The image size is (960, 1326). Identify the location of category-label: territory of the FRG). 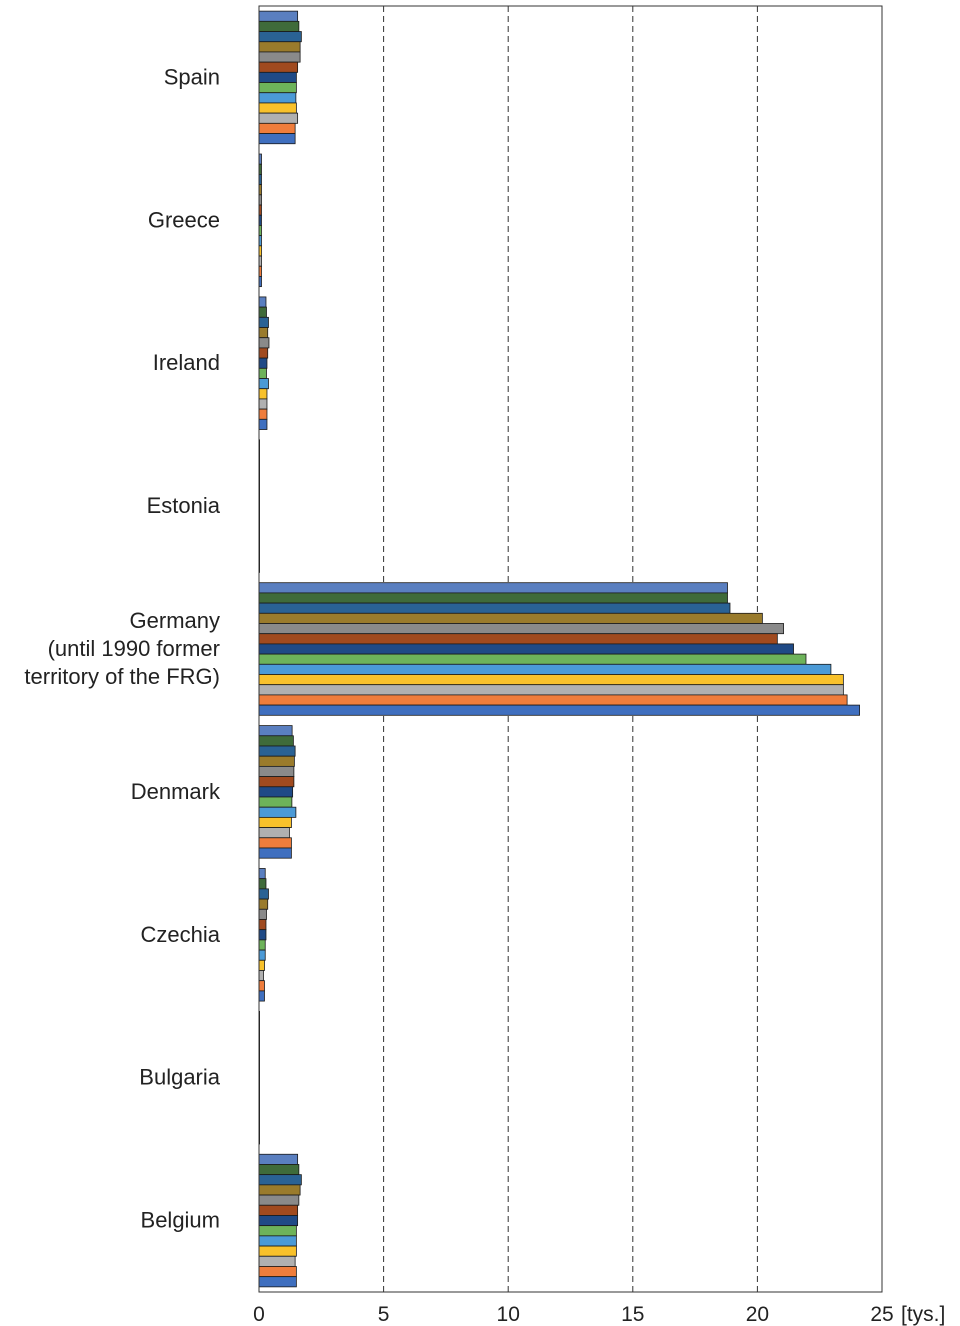
(122, 676).